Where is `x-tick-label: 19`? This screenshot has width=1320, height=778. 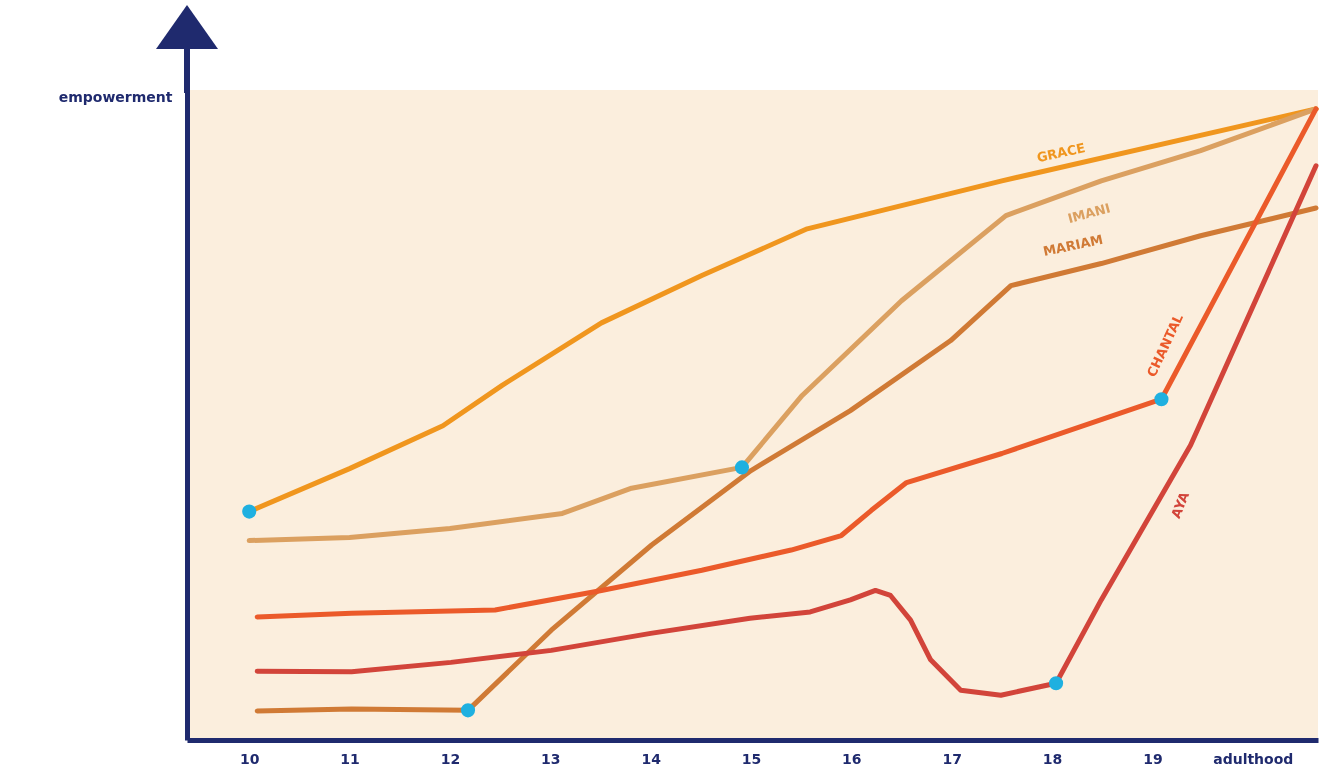 x-tick-label: 19 is located at coordinates (1153, 758).